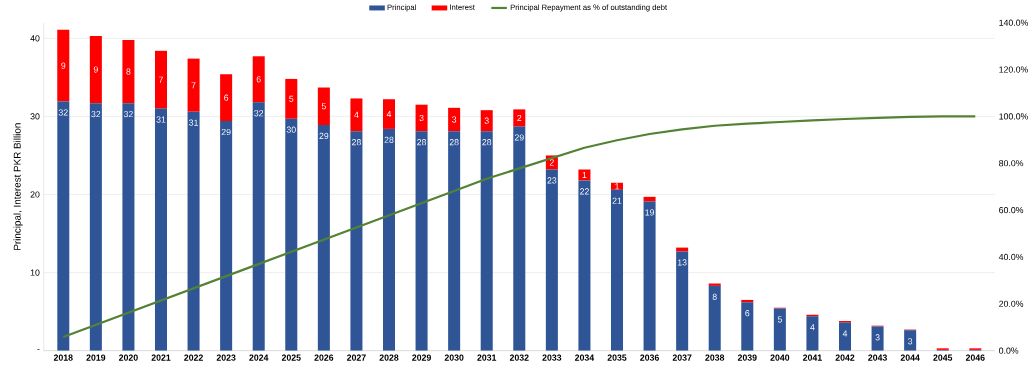 The image size is (1032, 378). Describe the element at coordinates (291, 357) in the screenshot. I see `x-tick-label: 2025` at that location.